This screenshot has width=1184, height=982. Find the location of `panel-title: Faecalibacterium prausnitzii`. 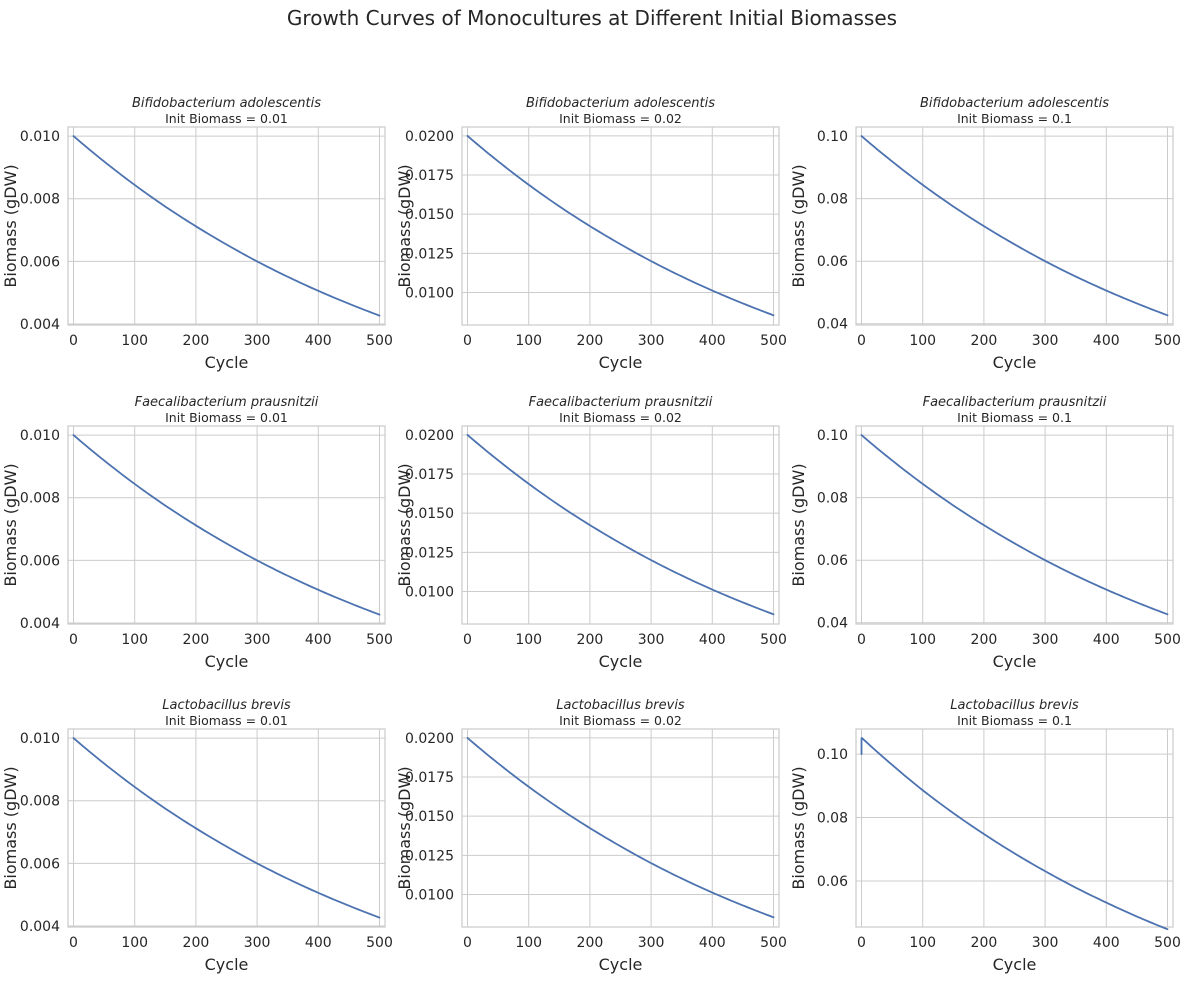

panel-title: Faecalibacterium prausnitzii is located at coordinates (227, 402).